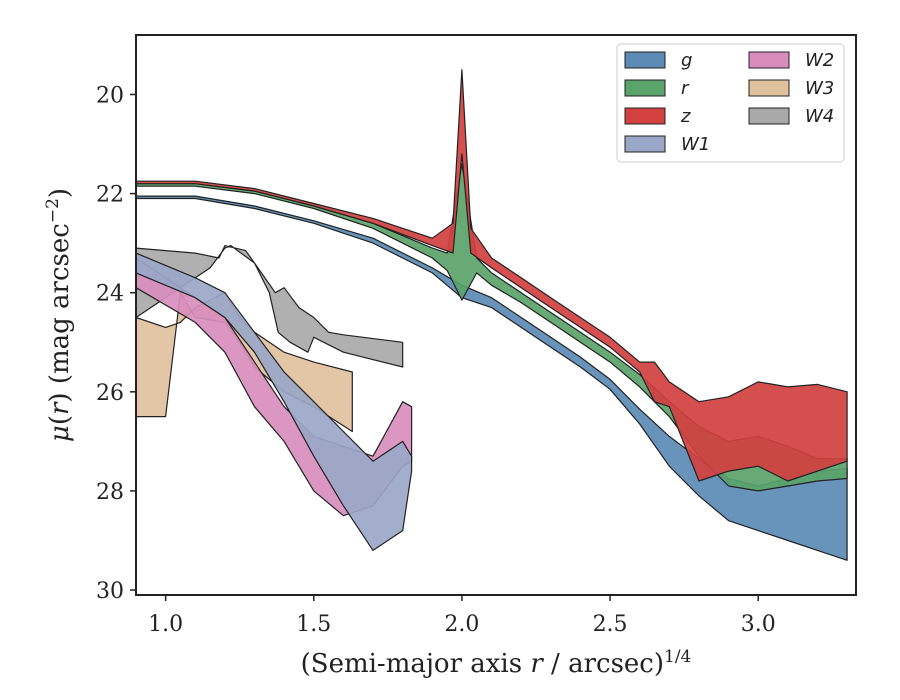  Describe the element at coordinates (59, 315) in the screenshot. I see `y-axis-label: μ(r) (mag arcsec−2)` at that location.